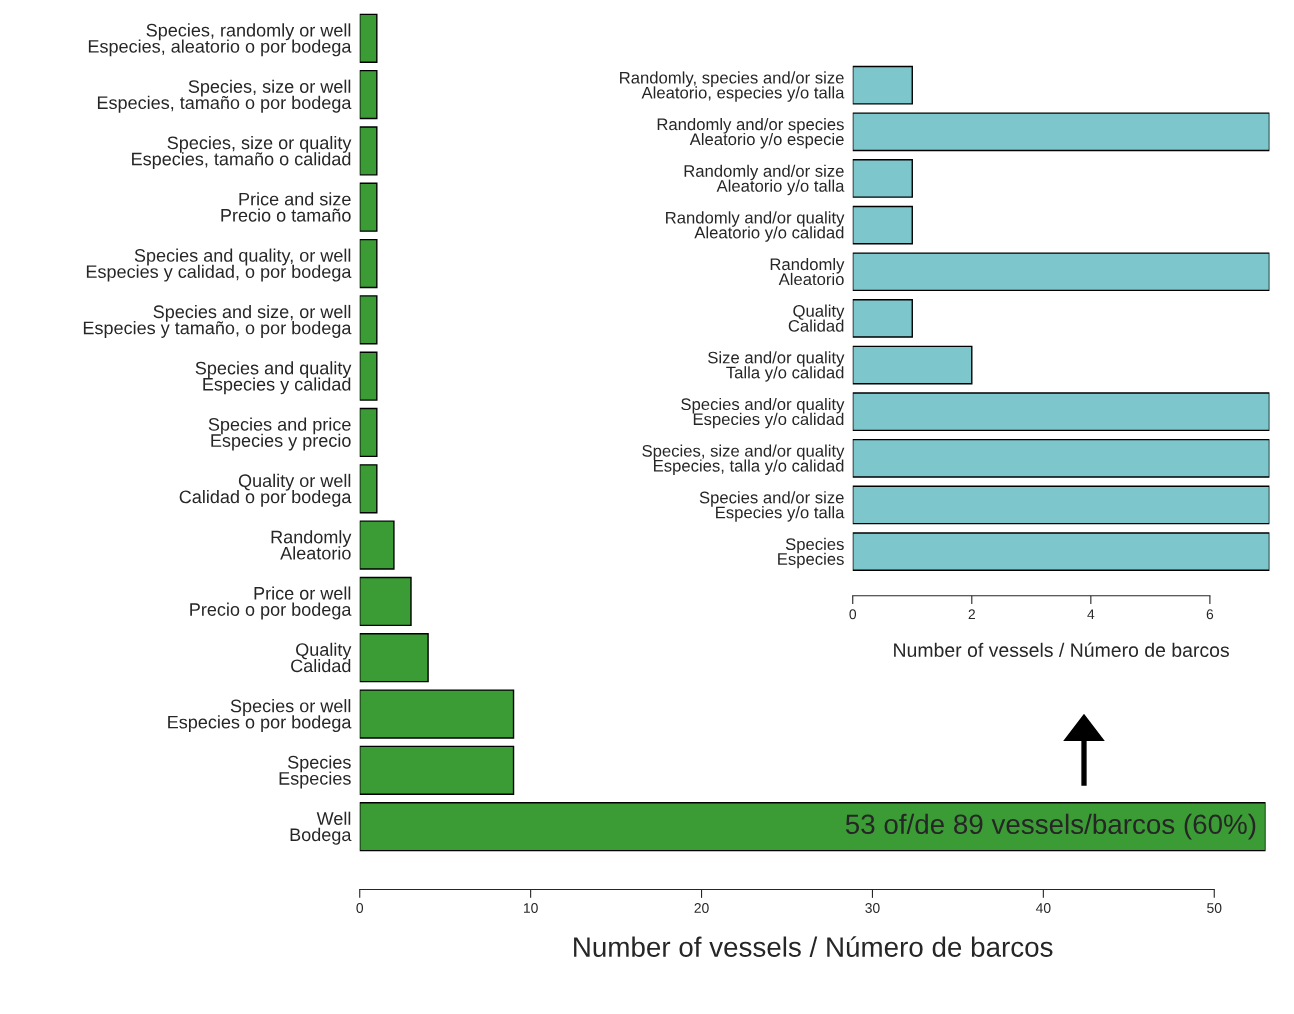 The height and width of the screenshot is (1014, 1294). I want to click on y-tick-label: Size and/or quality Talla y/o calidad, so click(776, 366).